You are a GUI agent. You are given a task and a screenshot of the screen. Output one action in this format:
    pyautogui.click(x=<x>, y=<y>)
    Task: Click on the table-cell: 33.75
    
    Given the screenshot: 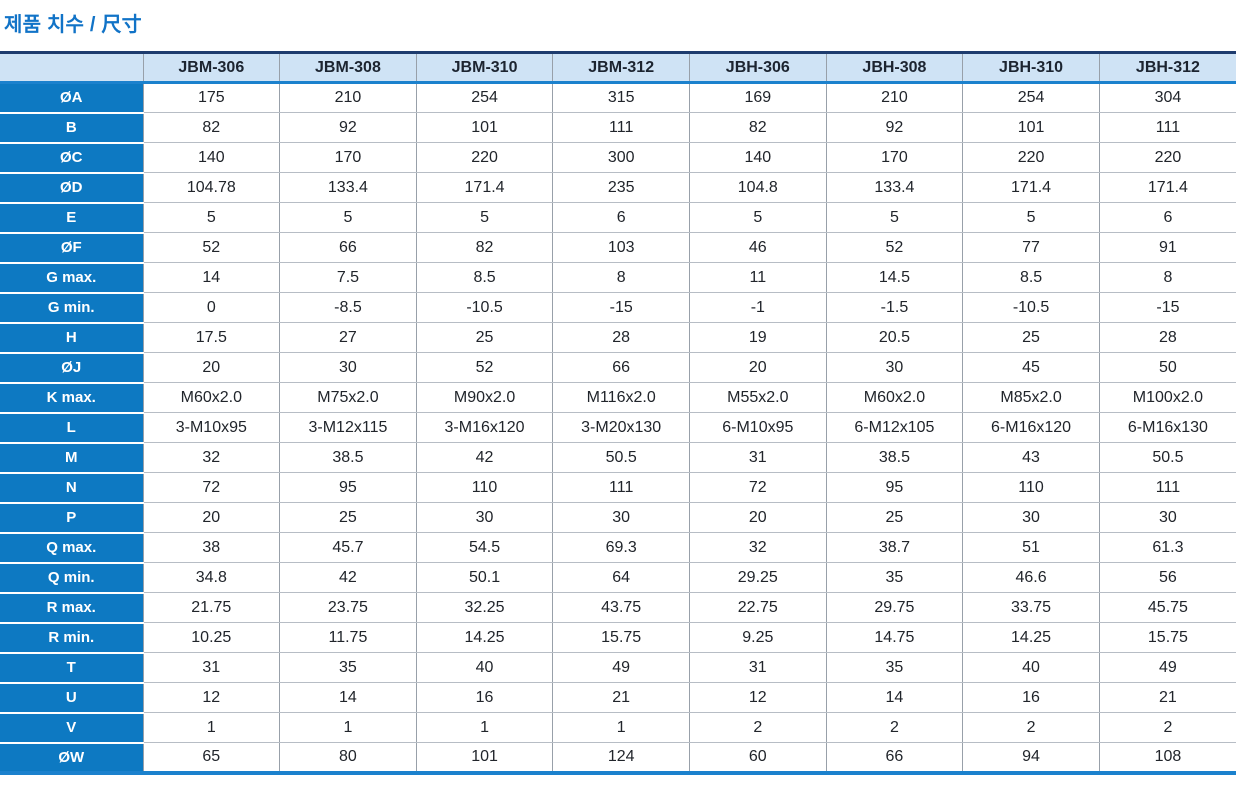 What is the action you would take?
    pyautogui.click(x=1031, y=607)
    